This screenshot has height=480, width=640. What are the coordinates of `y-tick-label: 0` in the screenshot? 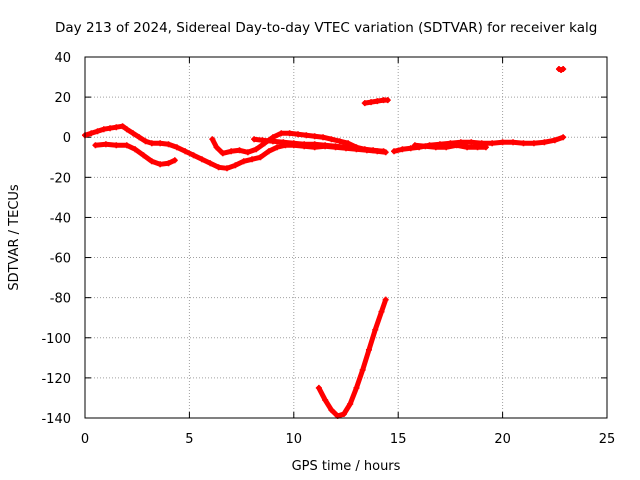 It's located at (67, 138).